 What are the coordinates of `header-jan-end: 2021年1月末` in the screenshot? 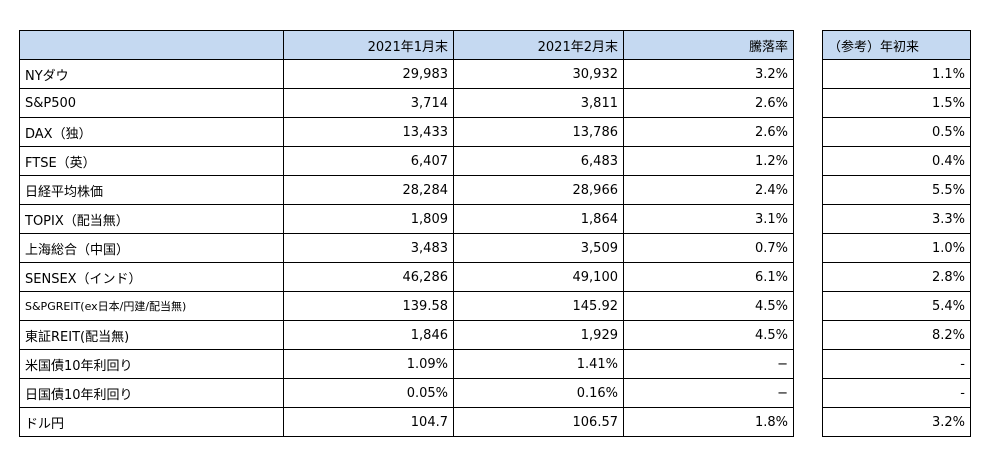 It's located at (368, 45).